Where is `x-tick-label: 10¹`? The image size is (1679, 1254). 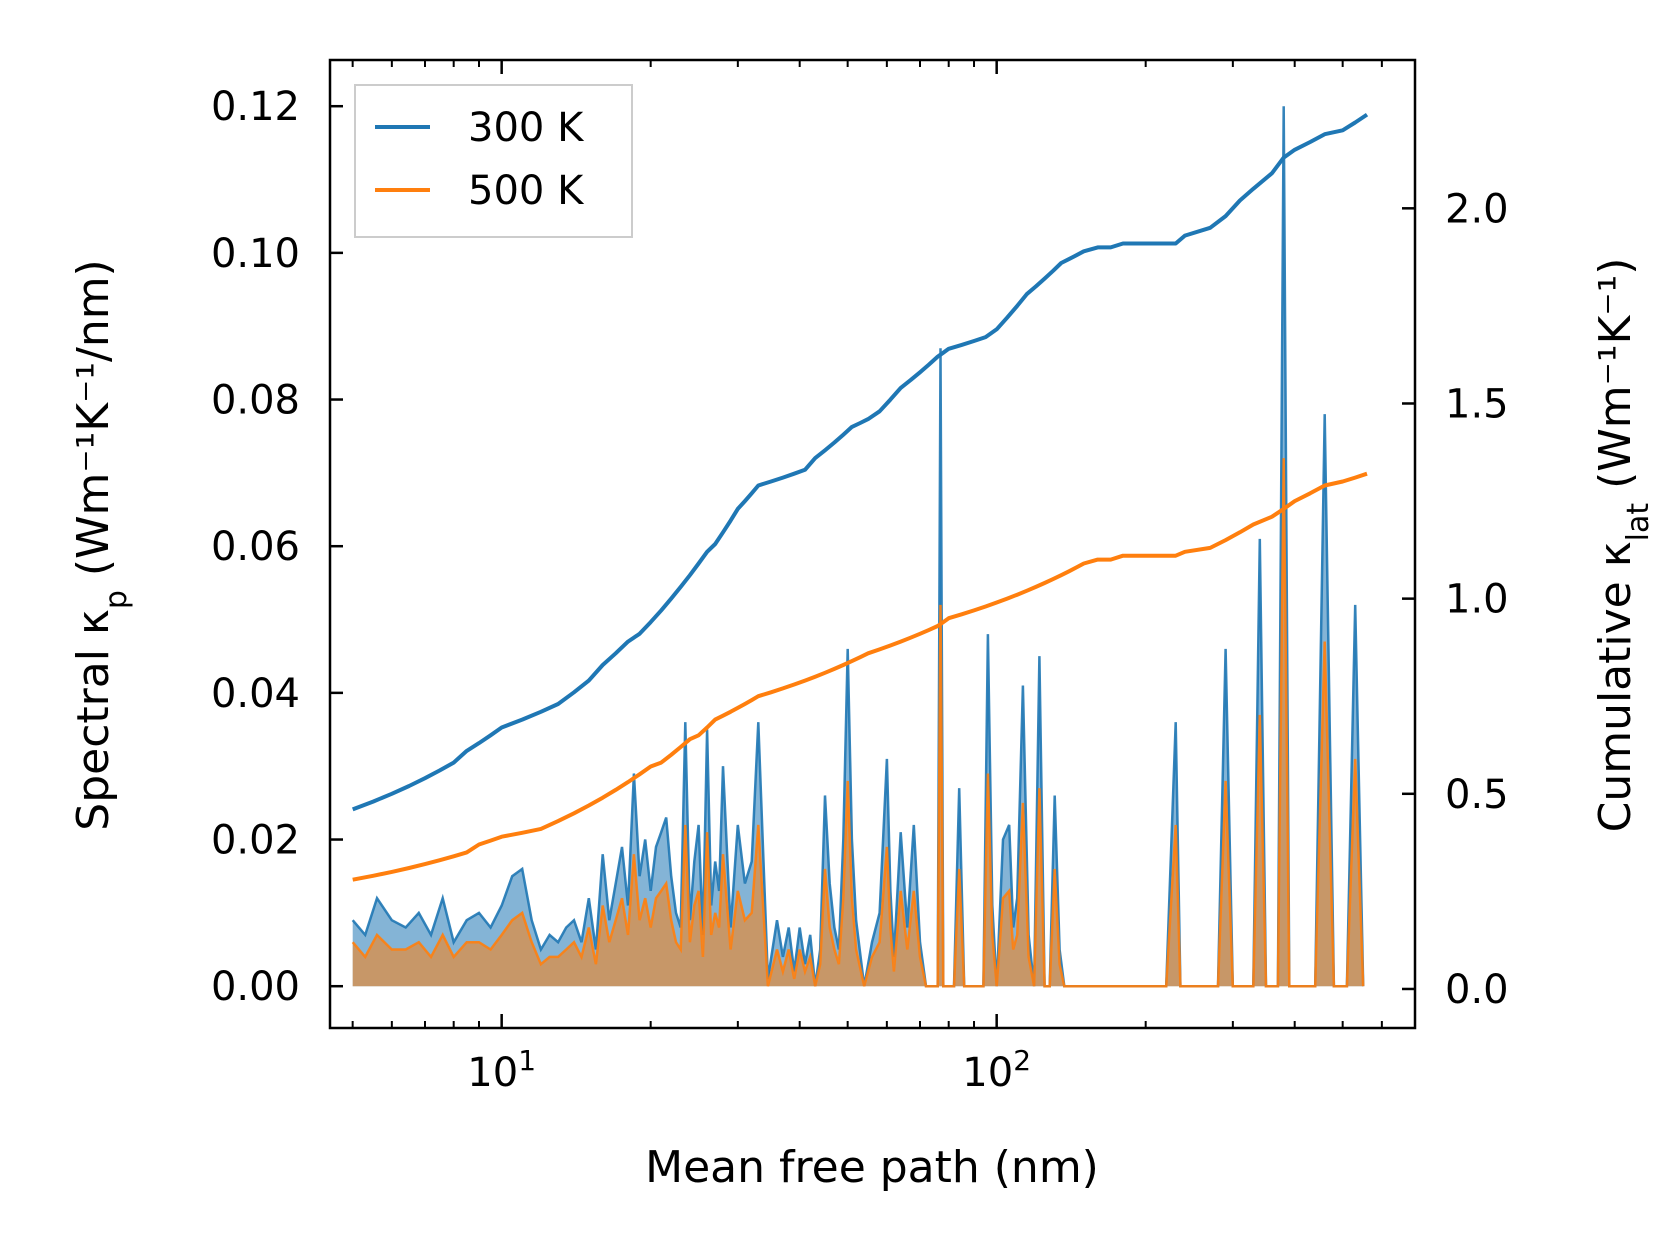
x-tick-label: 10¹ is located at coordinates (501, 1070).